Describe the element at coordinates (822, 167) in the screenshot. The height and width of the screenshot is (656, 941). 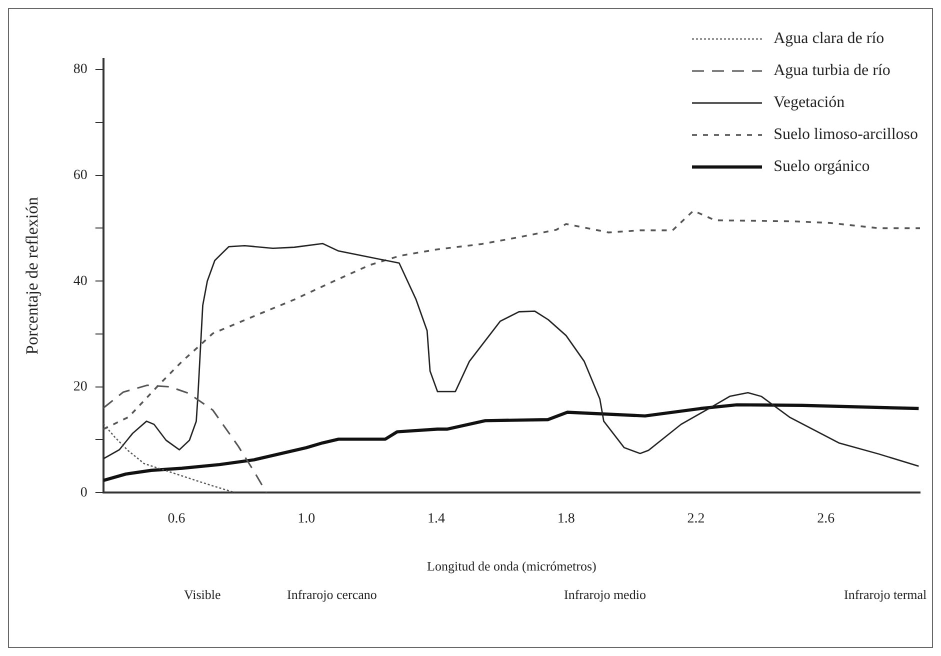
I see `legend-label: Suelo orgánico` at that location.